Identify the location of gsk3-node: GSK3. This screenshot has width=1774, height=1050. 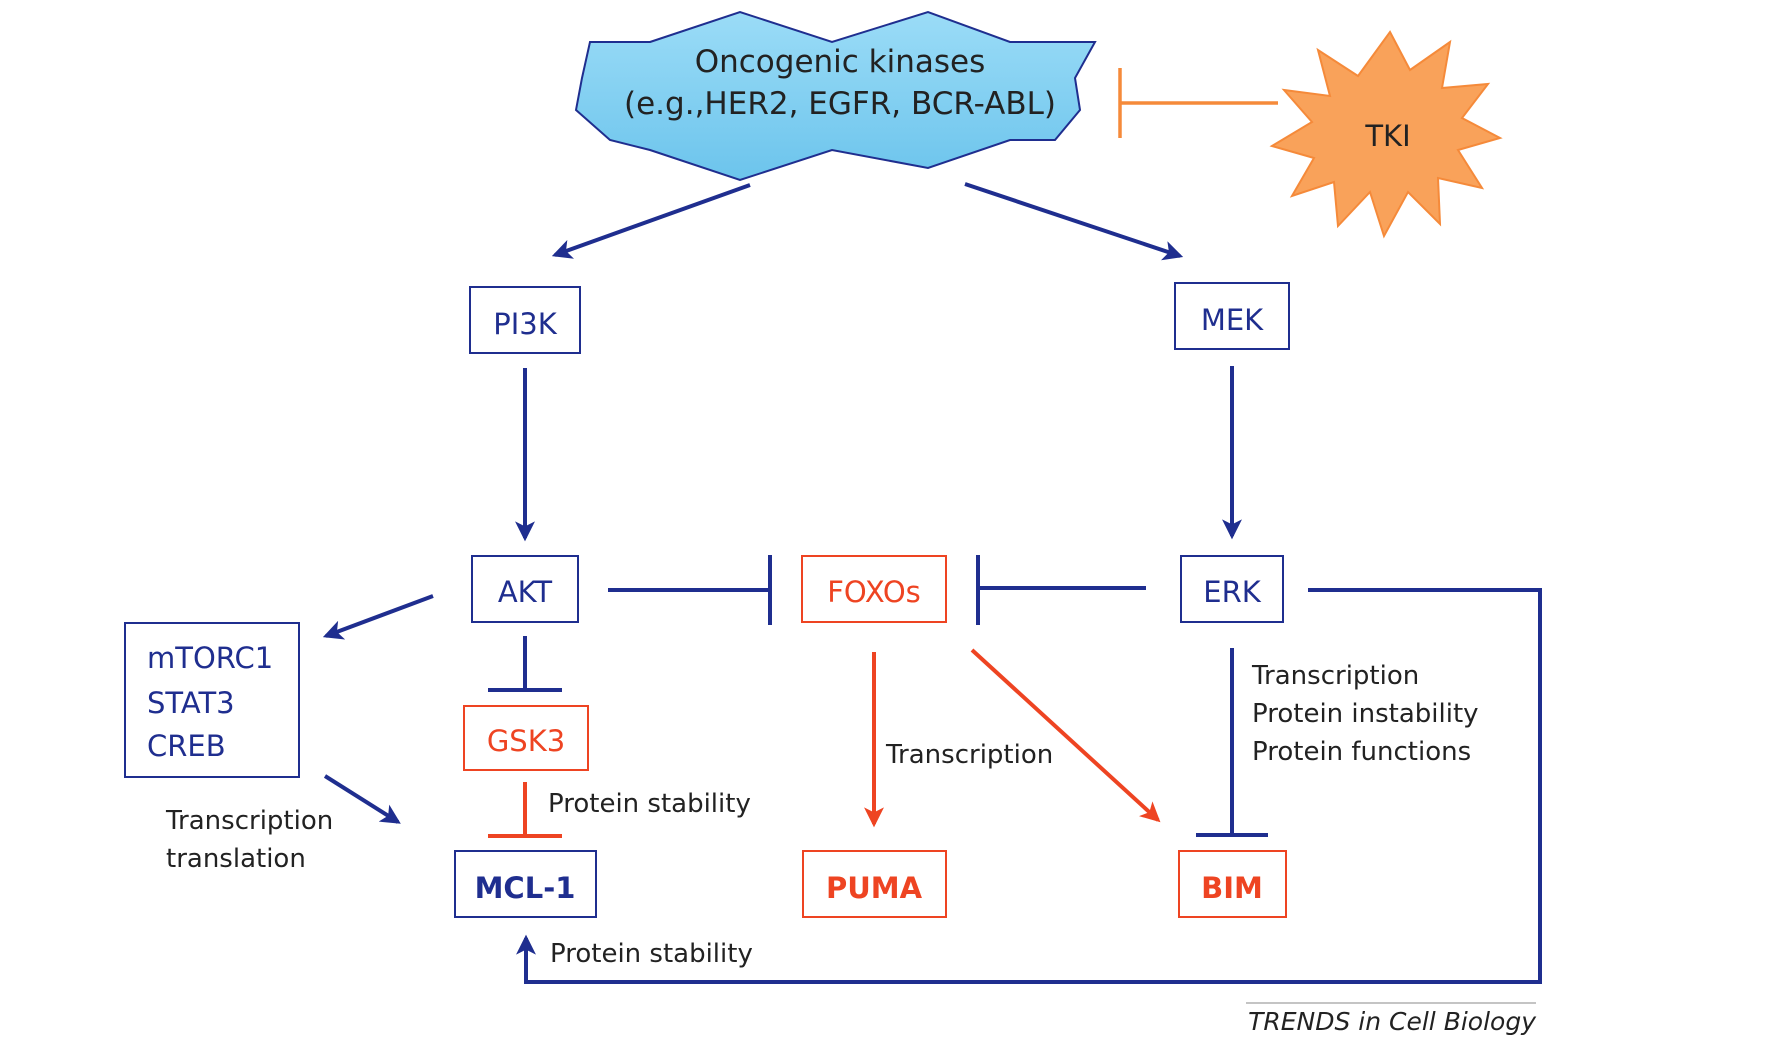
(526, 738).